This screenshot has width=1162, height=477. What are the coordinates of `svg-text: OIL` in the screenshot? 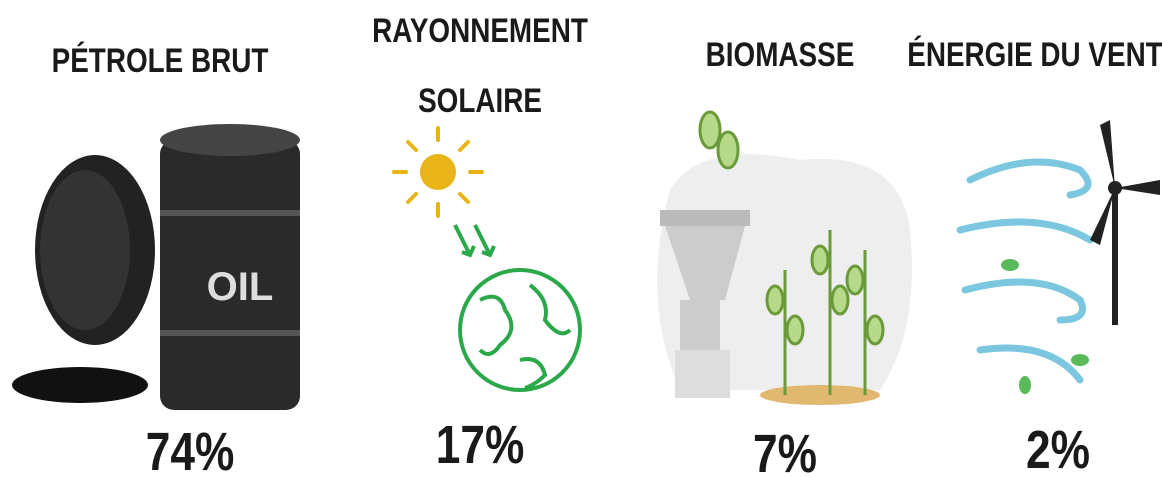 It's located at (240, 287).